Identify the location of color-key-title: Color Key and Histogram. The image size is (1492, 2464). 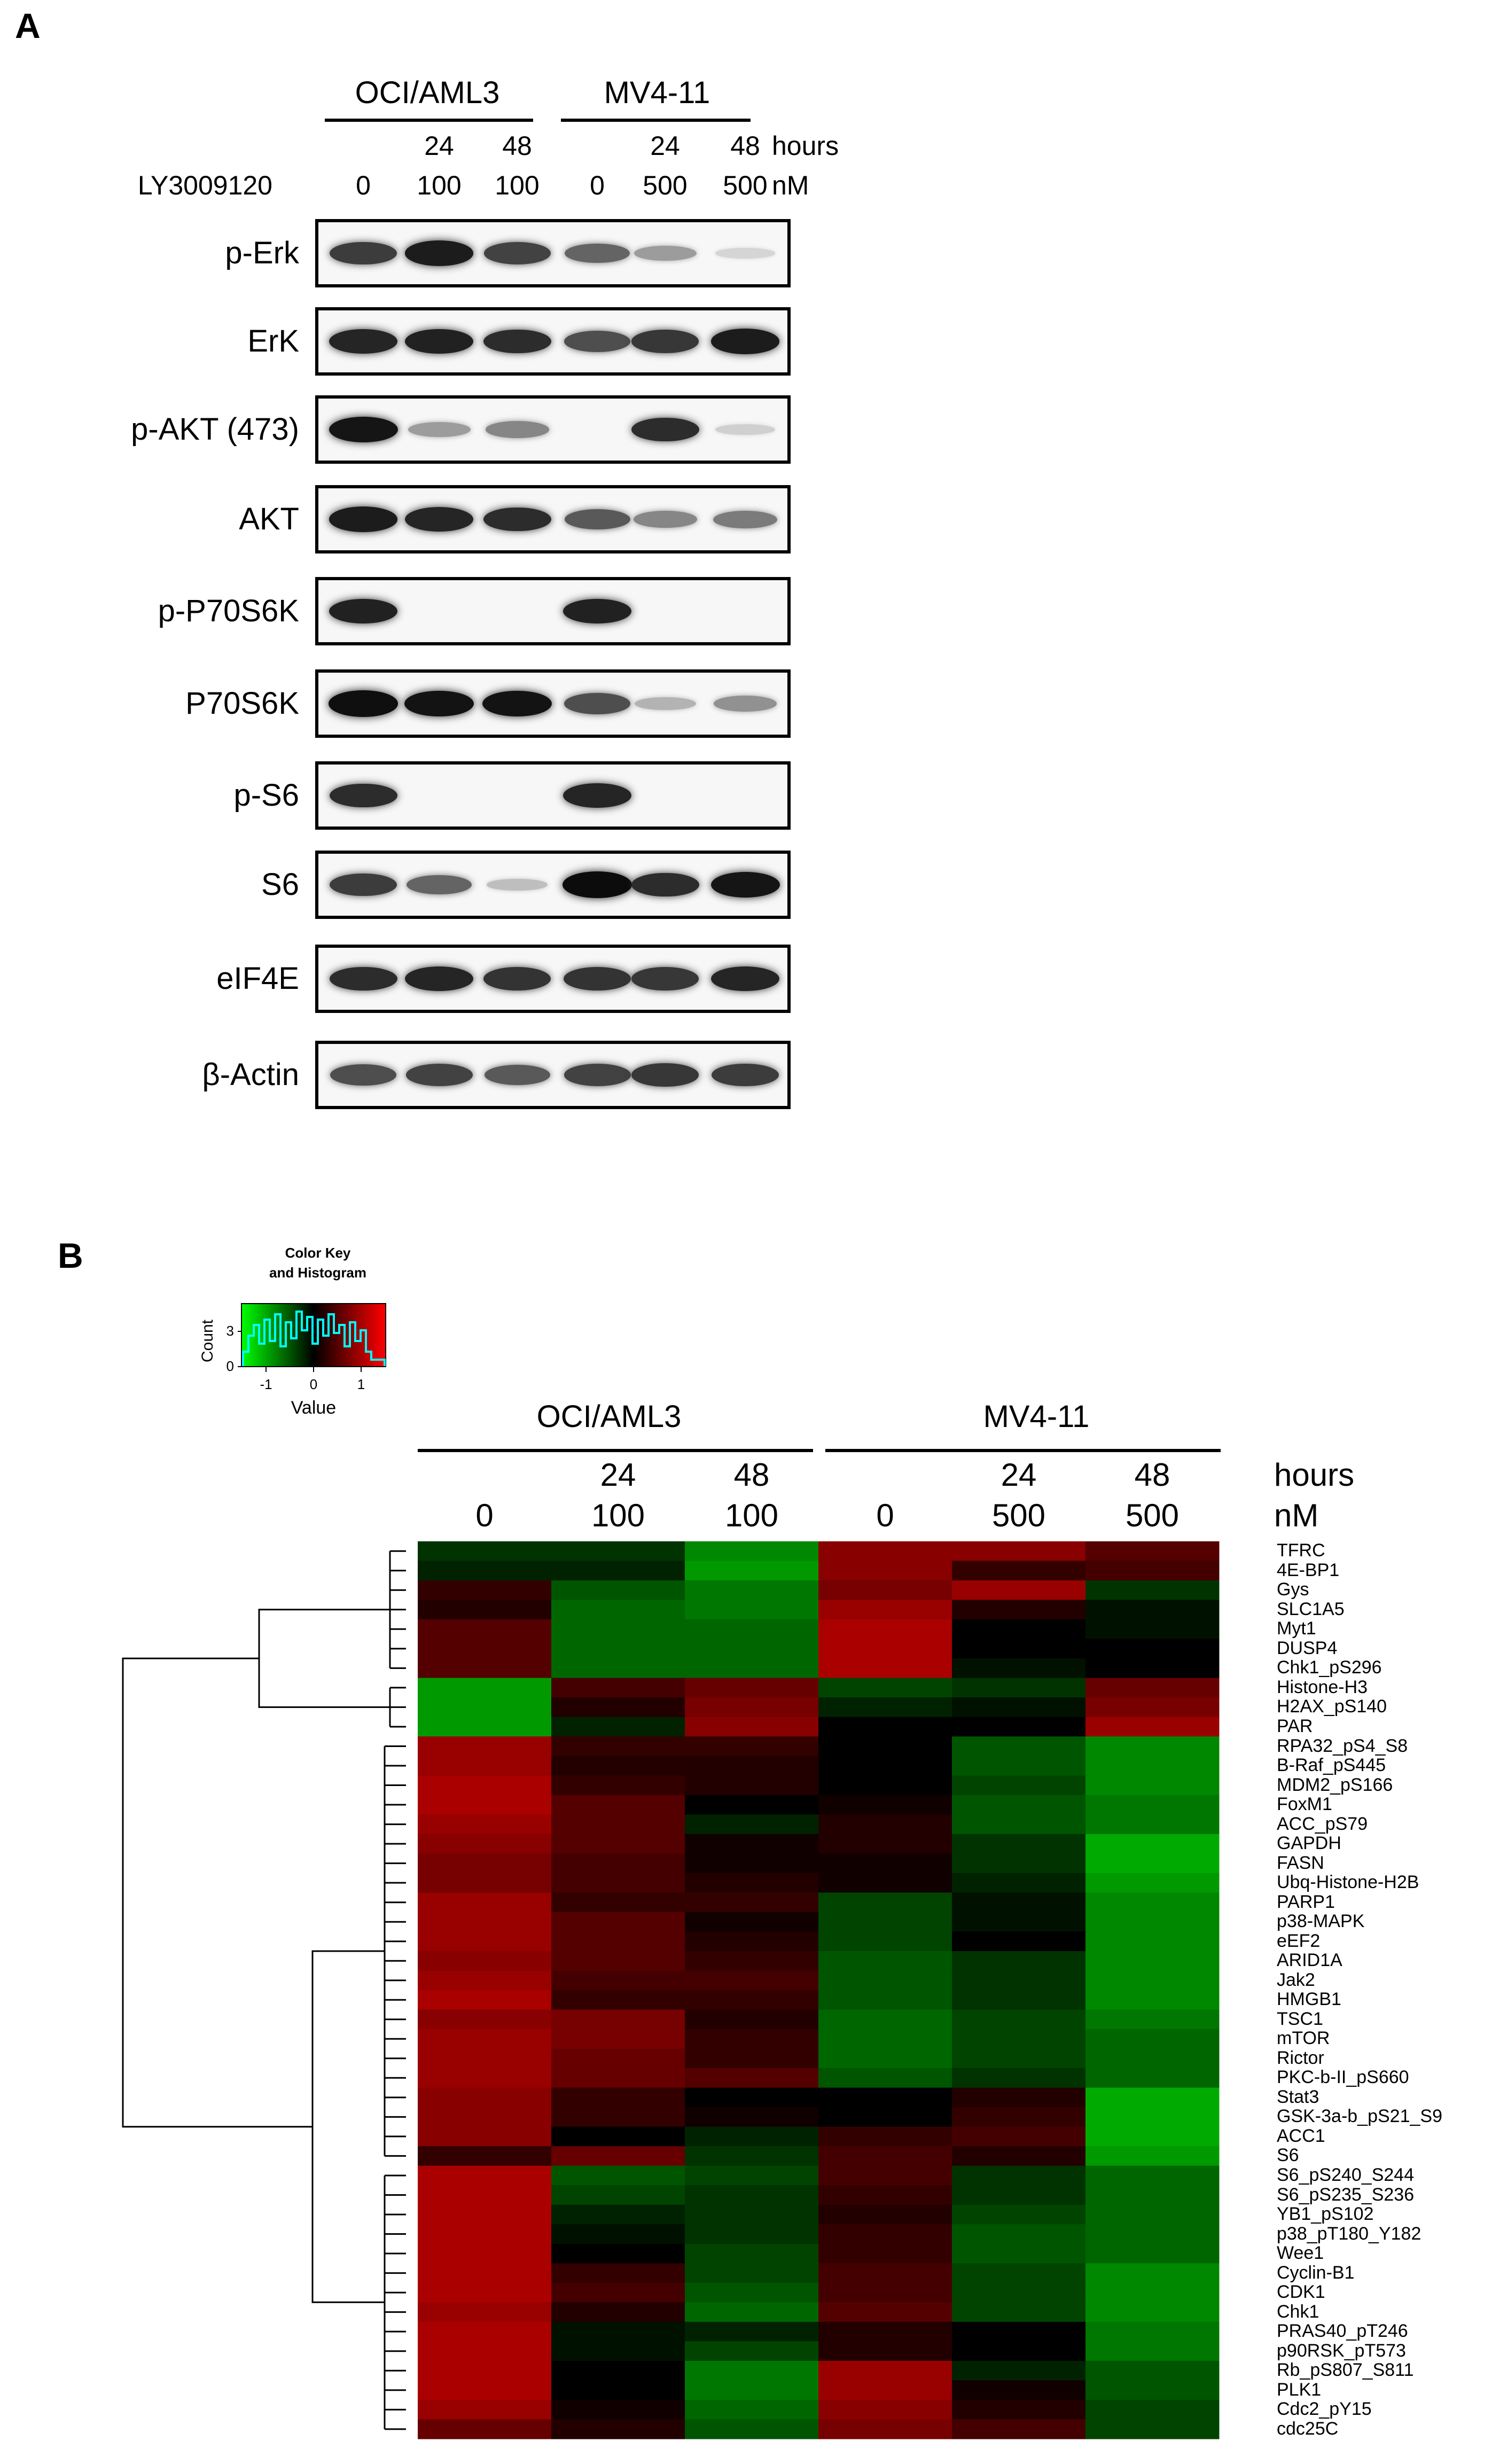
(318, 1263).